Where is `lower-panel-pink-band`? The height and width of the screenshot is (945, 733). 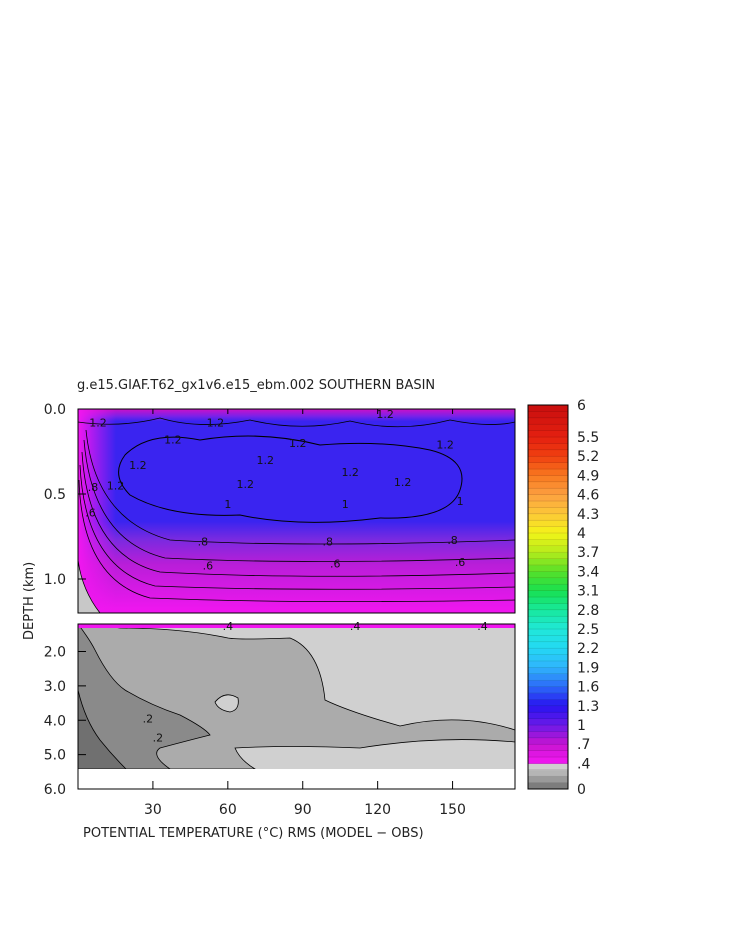 lower-panel-pink-band is located at coordinates (296, 626).